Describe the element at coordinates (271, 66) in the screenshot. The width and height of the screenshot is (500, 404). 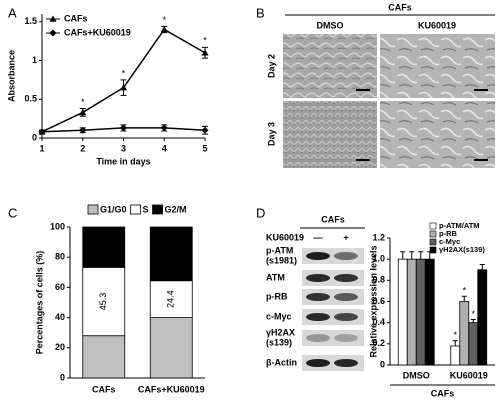
I see `row-label: Day 2` at that location.